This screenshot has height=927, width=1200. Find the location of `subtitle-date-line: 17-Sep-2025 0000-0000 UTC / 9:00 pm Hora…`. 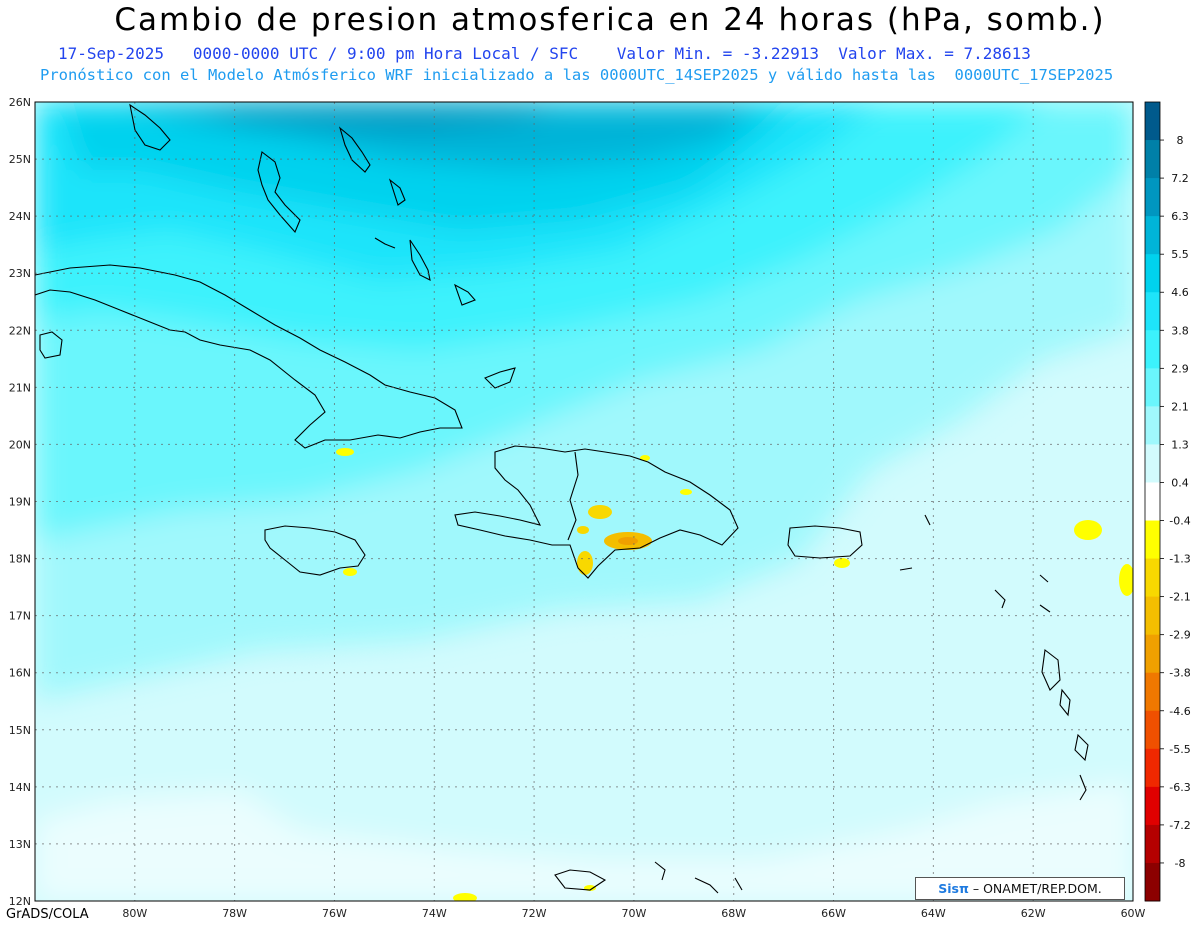

subtitle-date-line: 17-Sep-2025 0000-0000 UTC / 9:00 pm Hora… is located at coordinates (544, 53).